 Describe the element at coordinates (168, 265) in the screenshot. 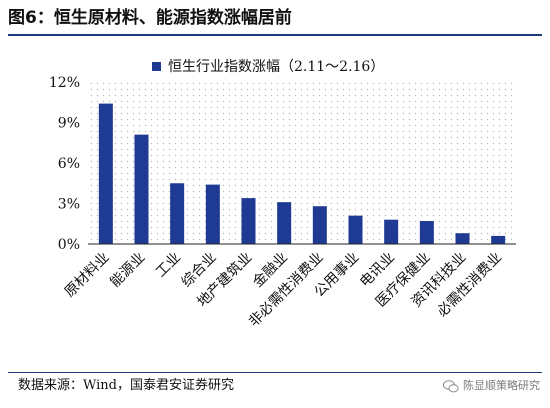

I see `x-tick-label: 工业` at that location.